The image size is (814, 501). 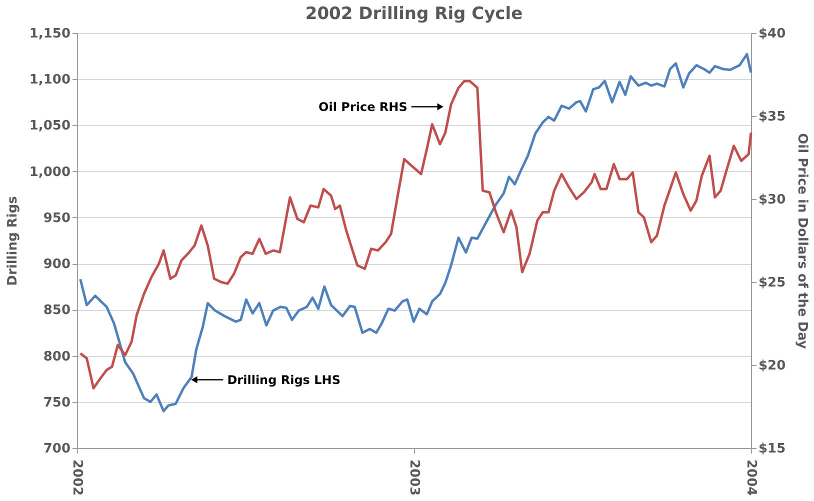 What do you see at coordinates (772, 34) in the screenshot?
I see `y2-tick-label: $40` at bounding box center [772, 34].